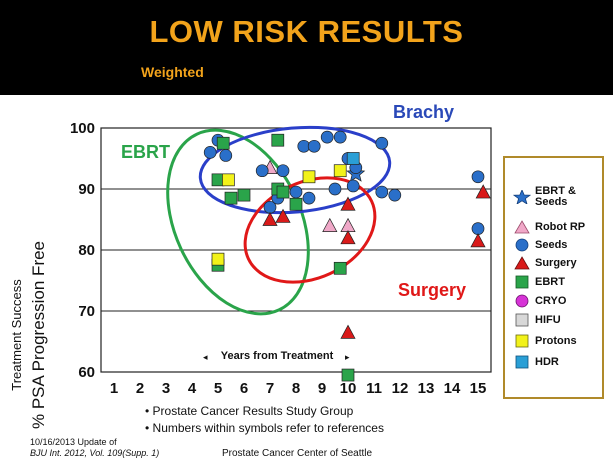  What do you see at coordinates (353, 158) in the screenshot?
I see `hdr-marker` at bounding box center [353, 158].